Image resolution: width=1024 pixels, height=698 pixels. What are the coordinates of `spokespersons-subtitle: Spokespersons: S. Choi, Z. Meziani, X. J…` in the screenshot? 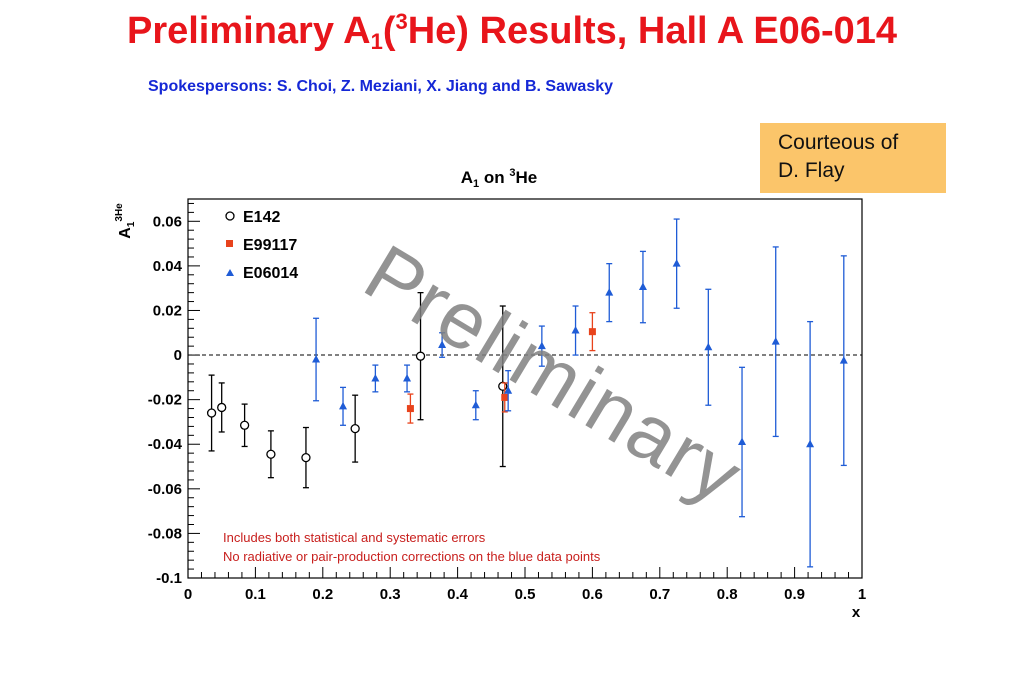 It's located at (381, 86).